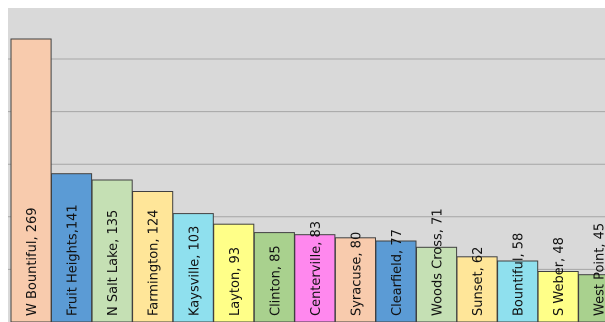 The image size is (605, 322). I want to click on data-label: Bountiful, 58, so click(519, 274).